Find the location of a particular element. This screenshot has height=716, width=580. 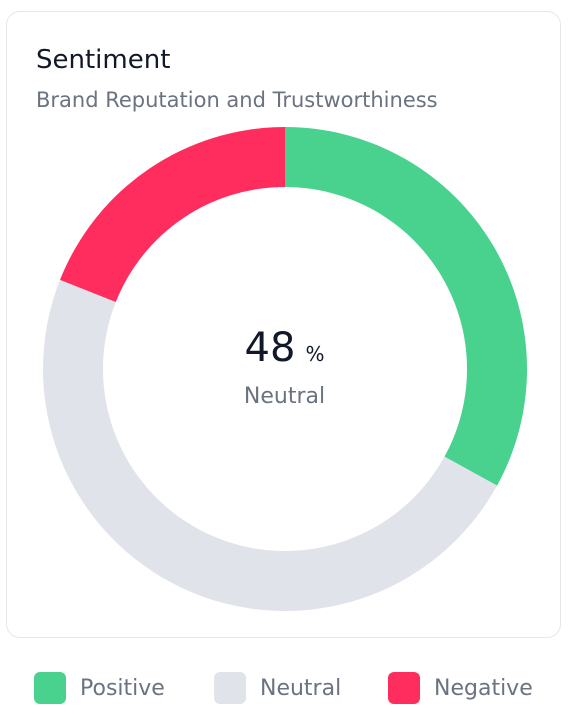

card-subtitle: Brand Reputation and Trustworthiness is located at coordinates (237, 100).